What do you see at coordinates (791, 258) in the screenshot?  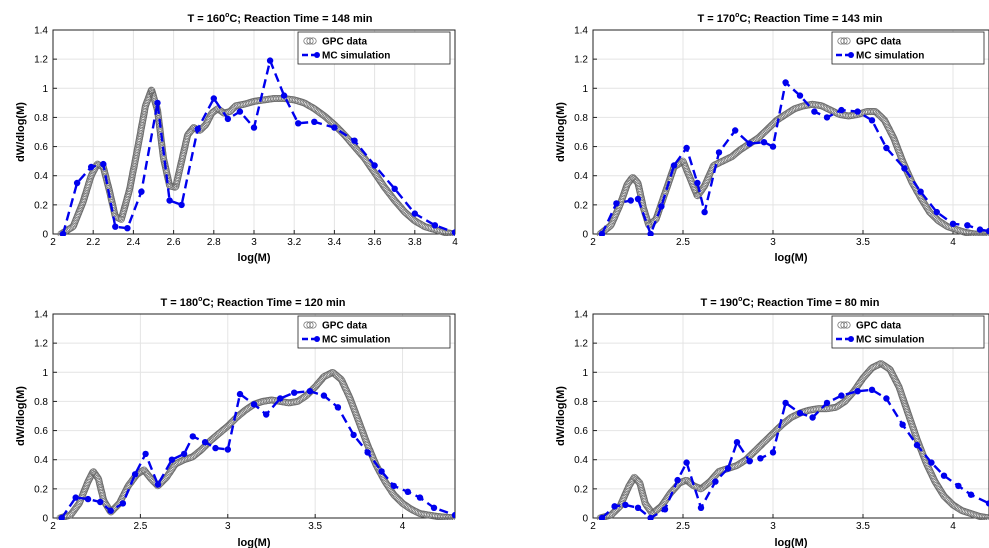 I see `x-axis-label: log(M)` at bounding box center [791, 258].